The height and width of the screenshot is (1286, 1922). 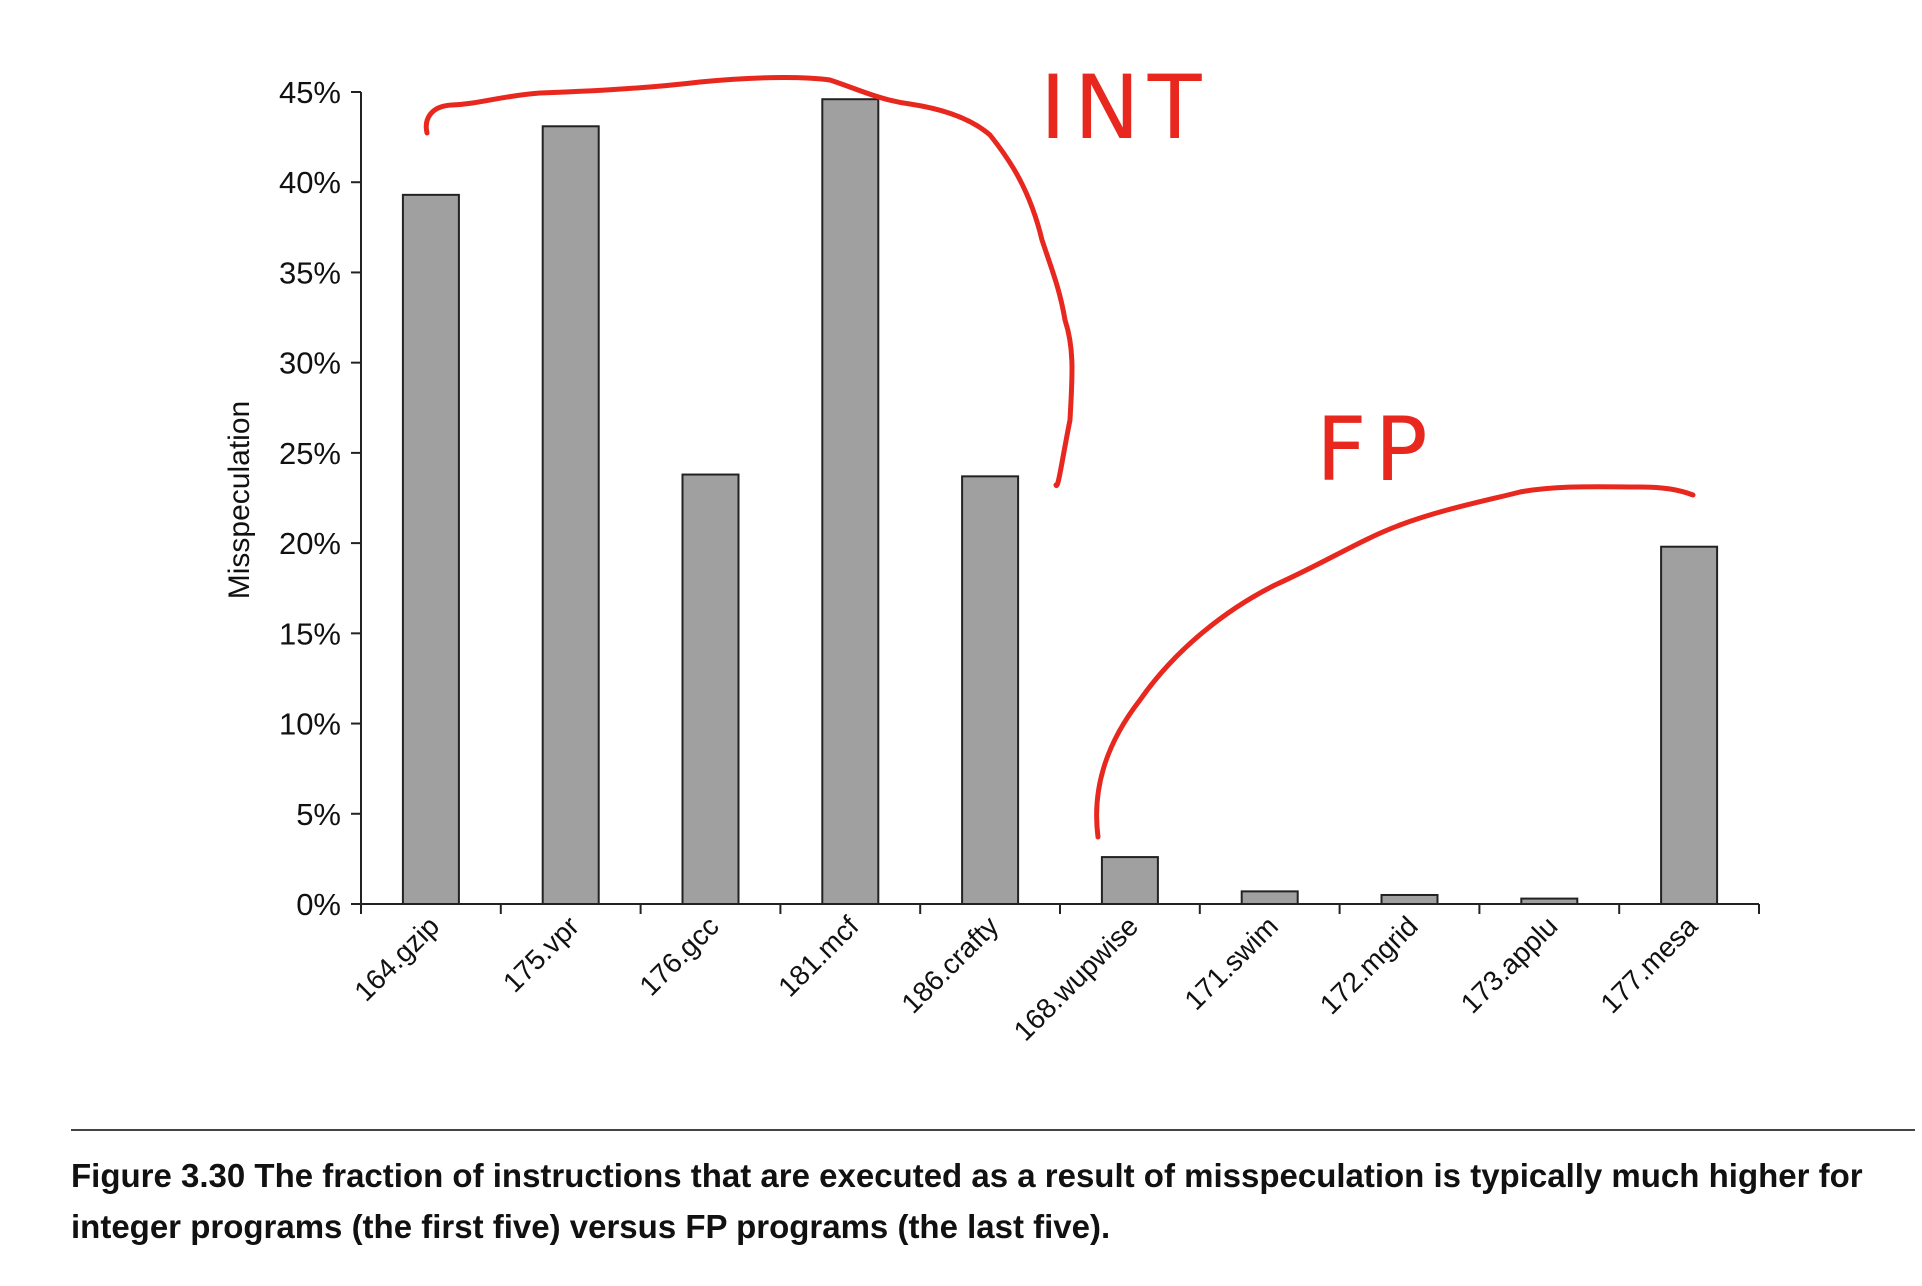 I want to click on y-tick-label: 30%, so click(x=310, y=363).